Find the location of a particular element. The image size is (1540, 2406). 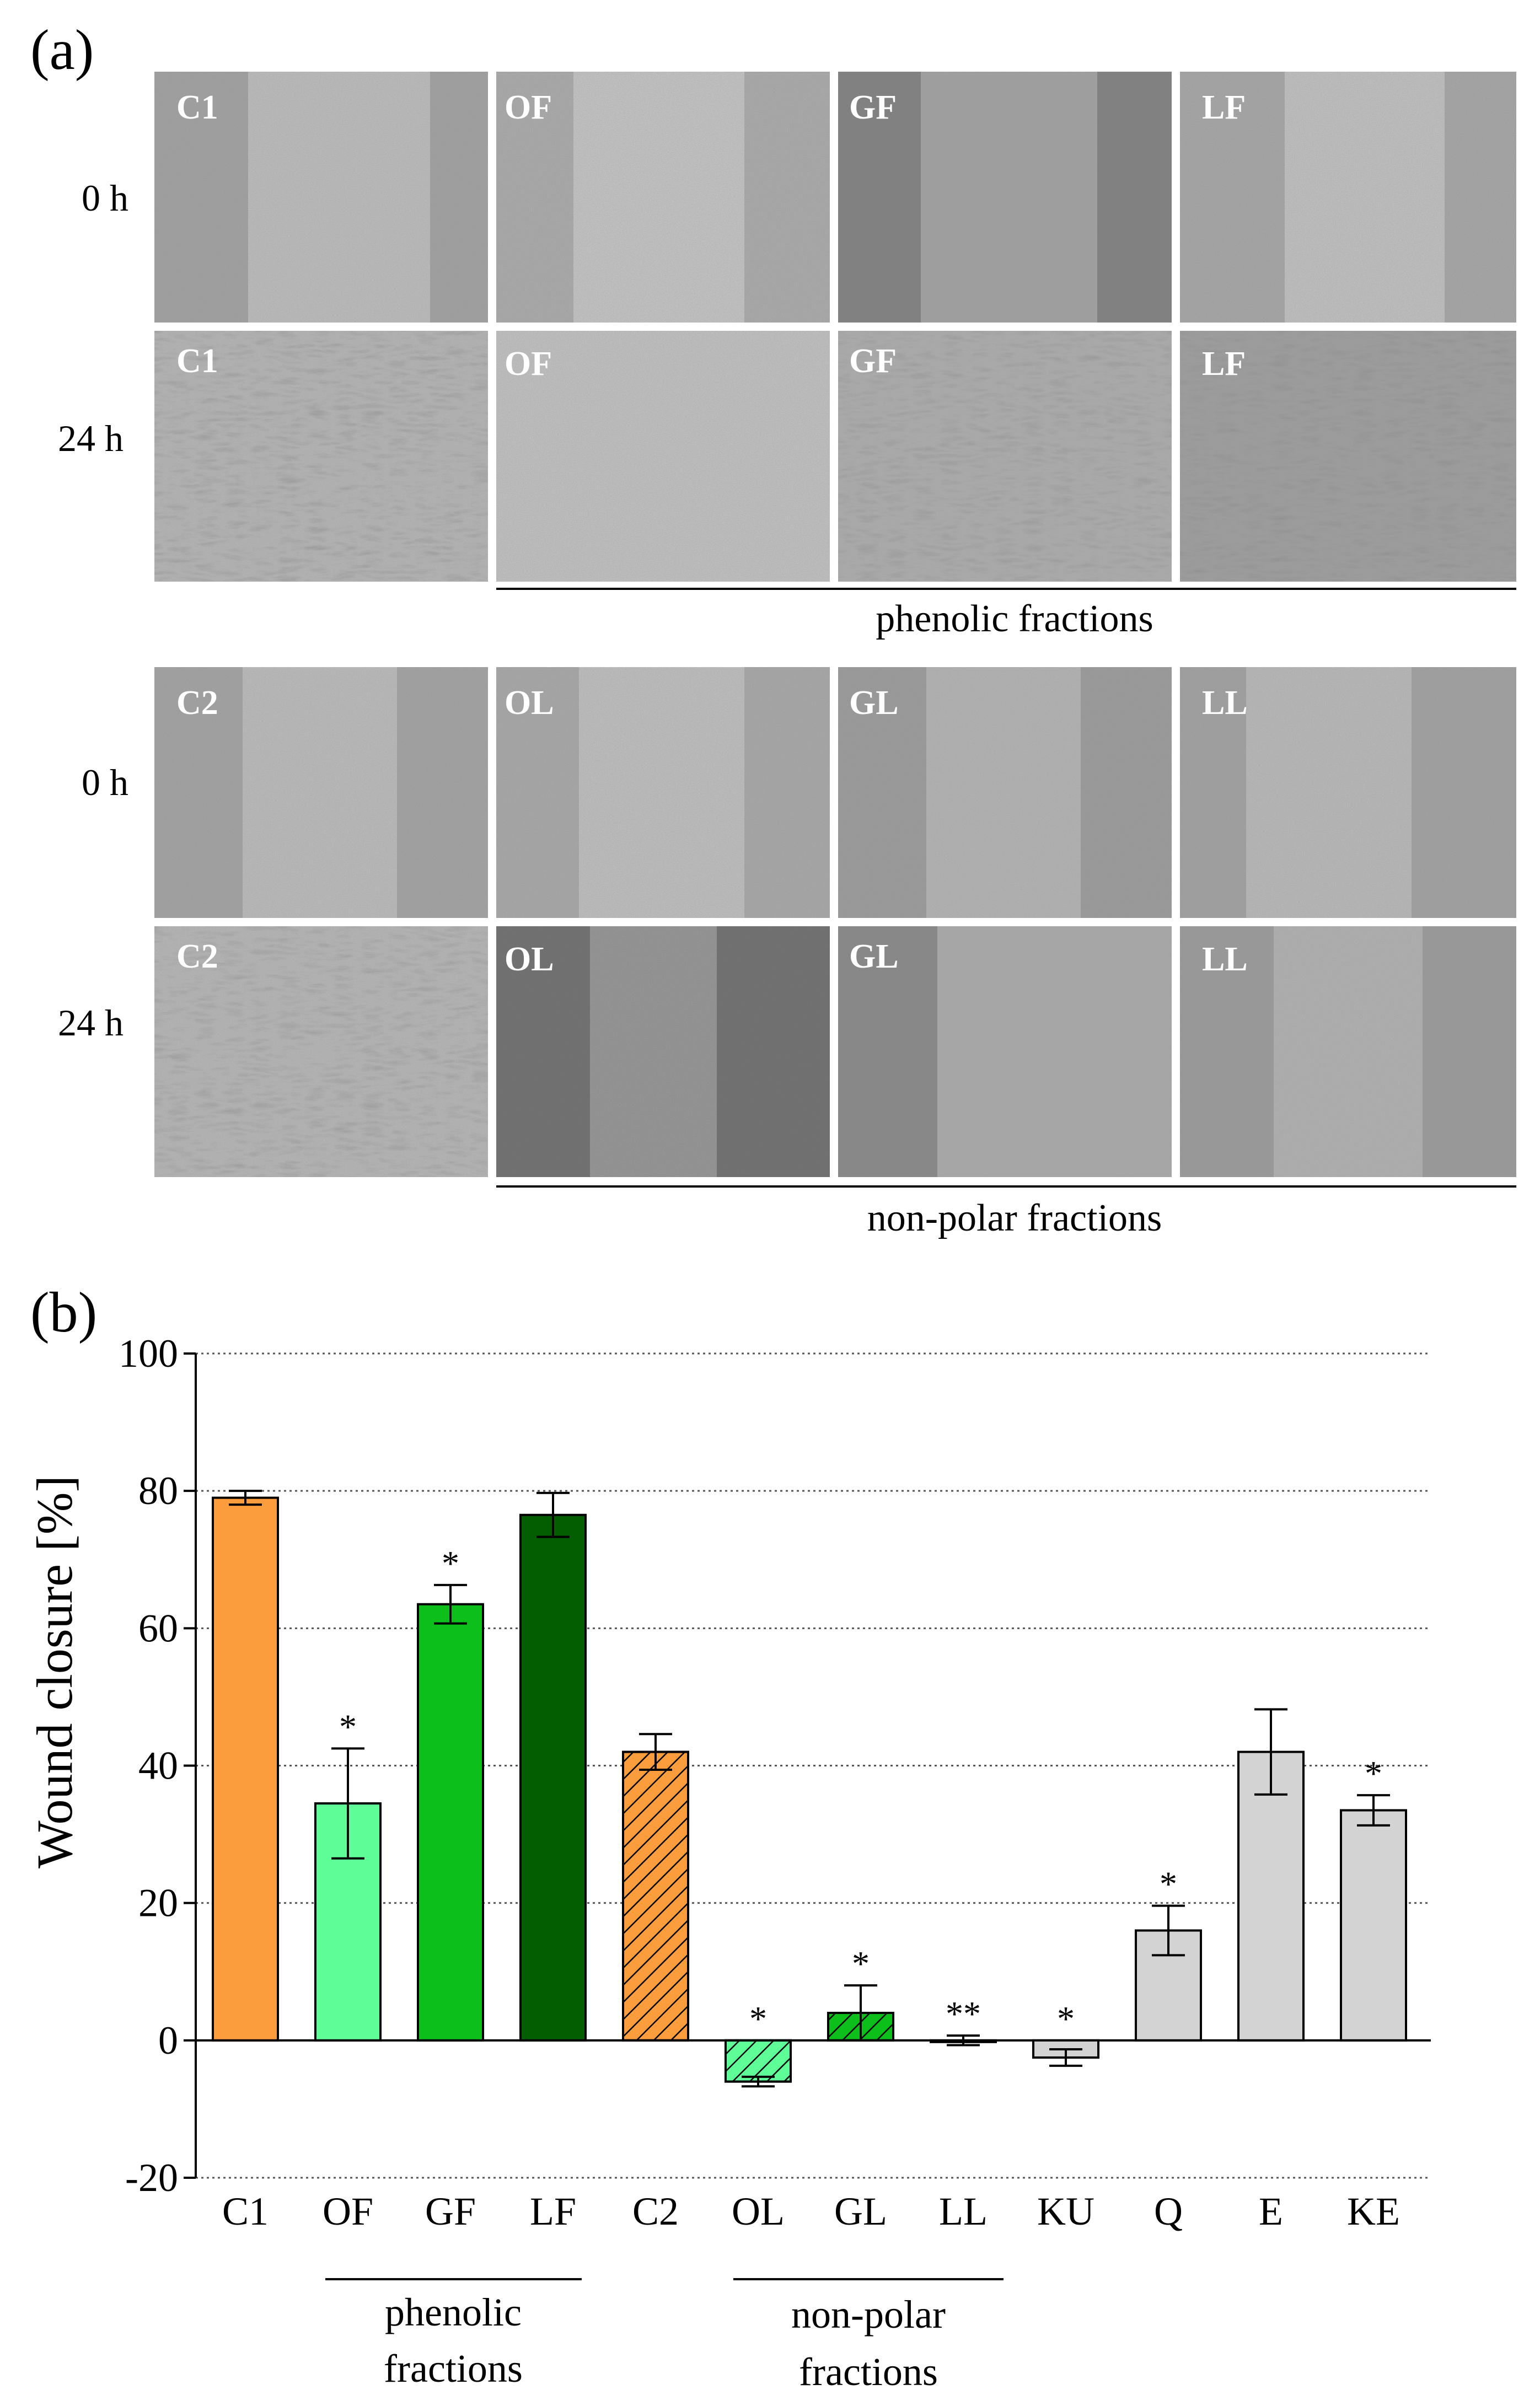

group-label-phenolic: phenolic fractions is located at coordinates (1014, 619).